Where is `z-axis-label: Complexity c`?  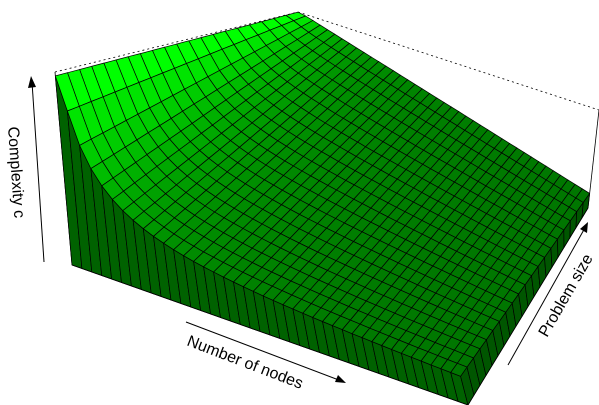 z-axis-label: Complexity c is located at coordinates (15, 172).